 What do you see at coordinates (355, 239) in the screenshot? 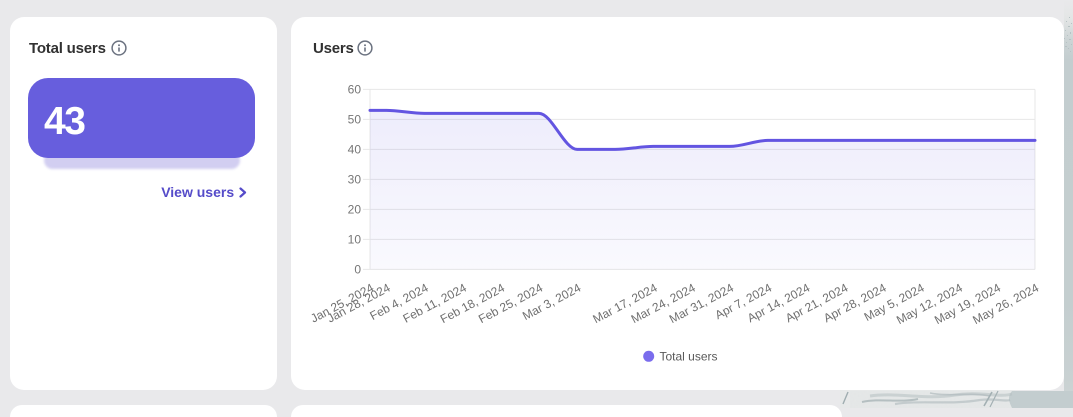
I see `svg-text: 10` at bounding box center [355, 239].